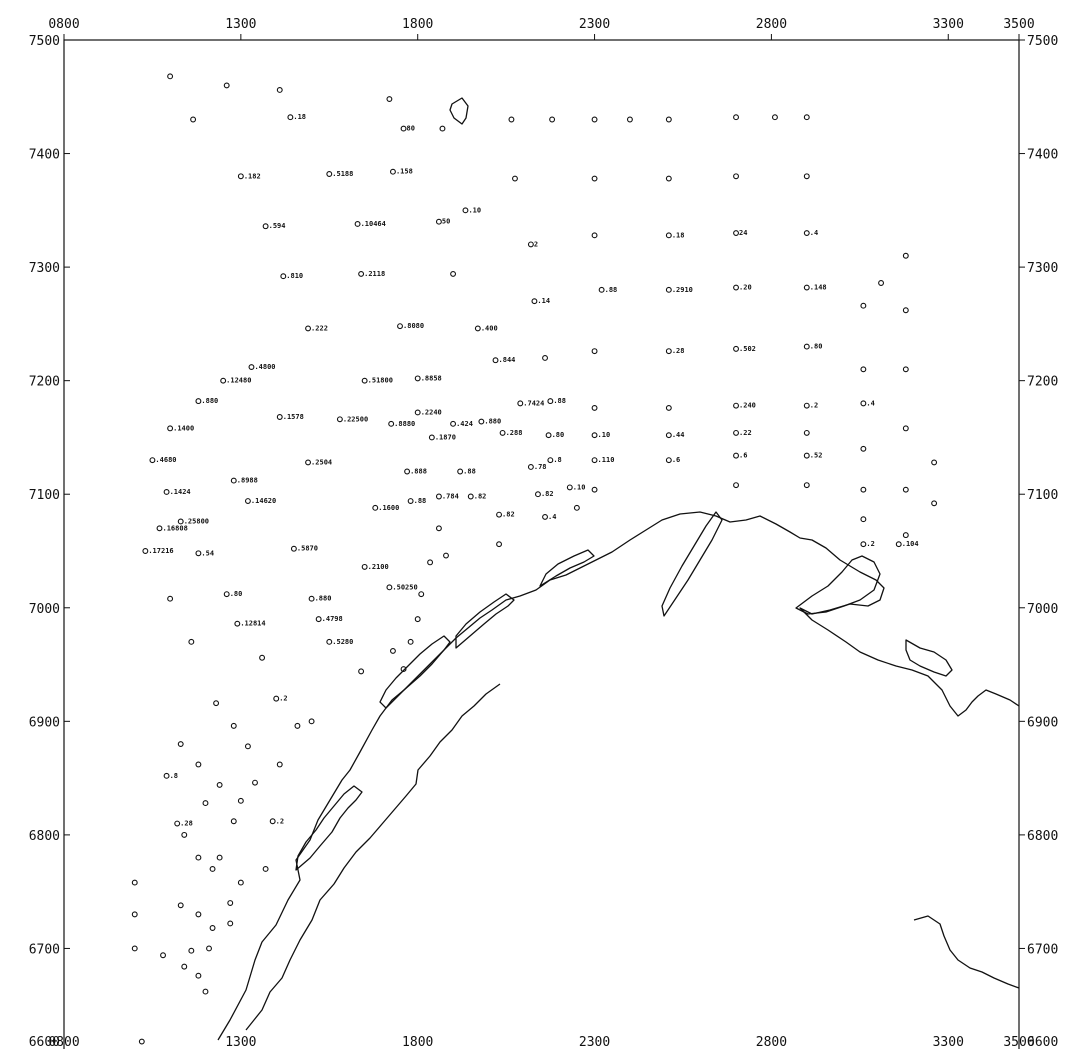  I want to click on station-value-label: .6, so click(743, 456).